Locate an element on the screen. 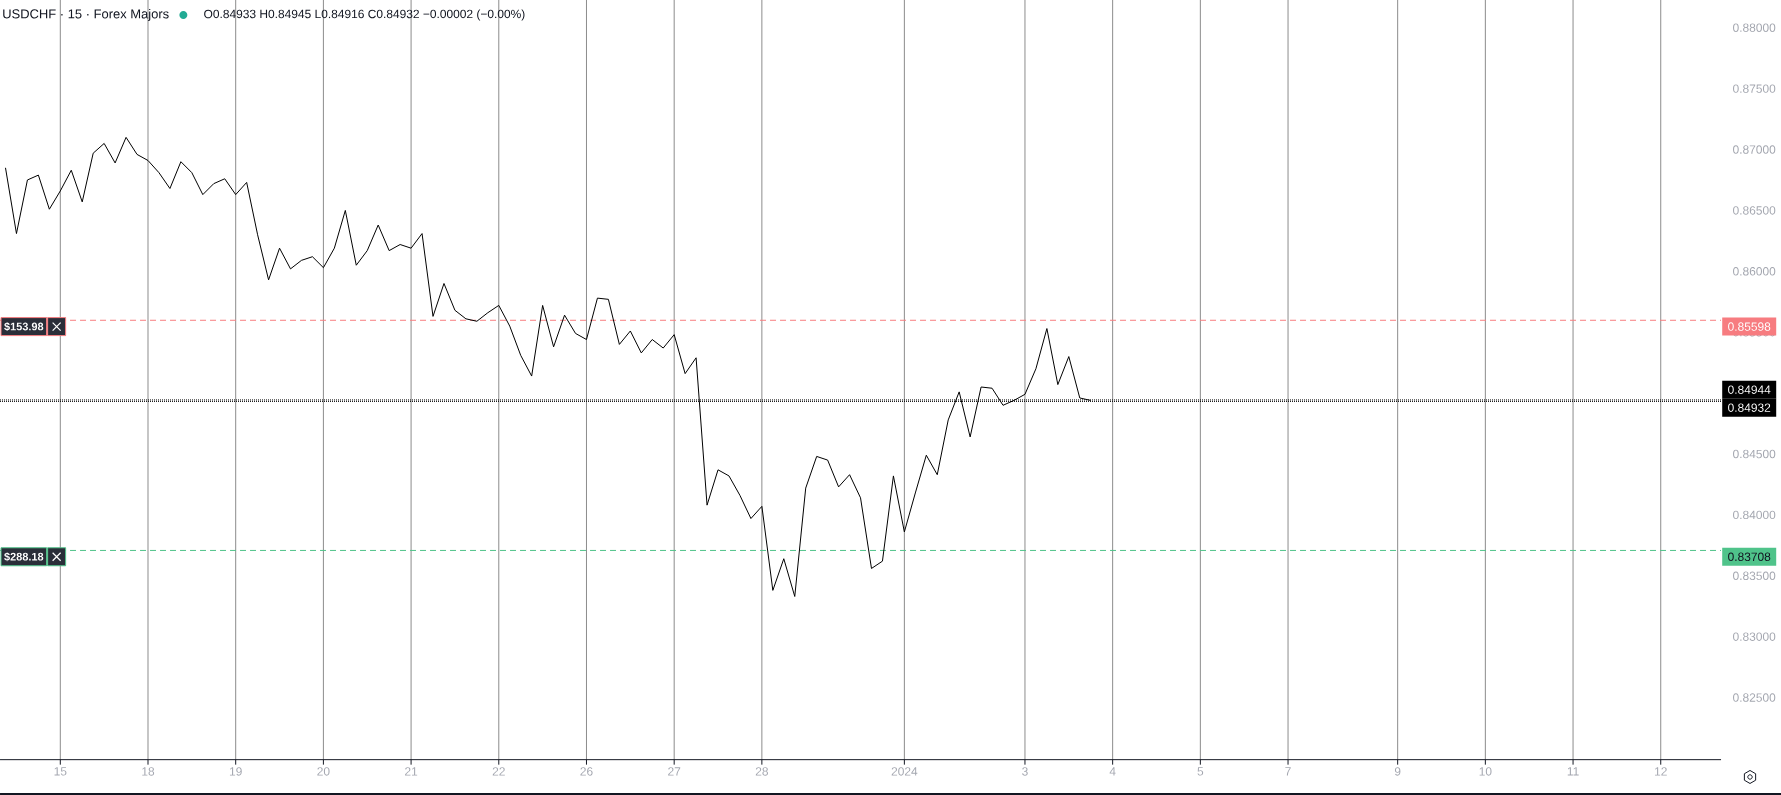 The width and height of the screenshot is (1781, 795). y-tick-label: 0.82500 is located at coordinates (1754, 697).